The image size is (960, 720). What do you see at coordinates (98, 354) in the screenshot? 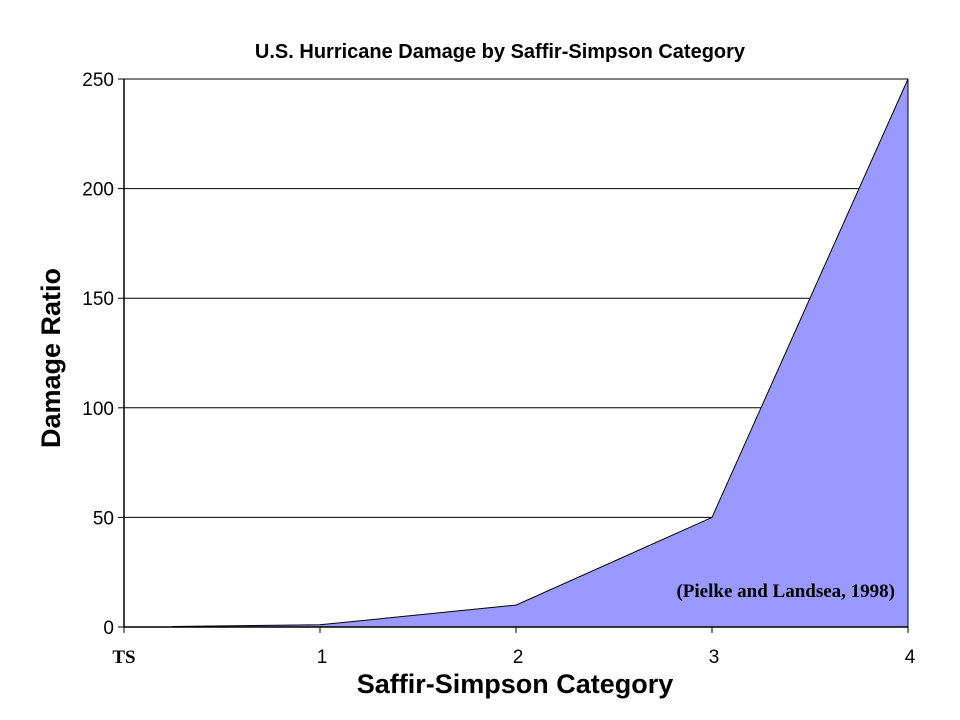
I see `y-tick-labels: 0 50 100 150 200 250` at bounding box center [98, 354].